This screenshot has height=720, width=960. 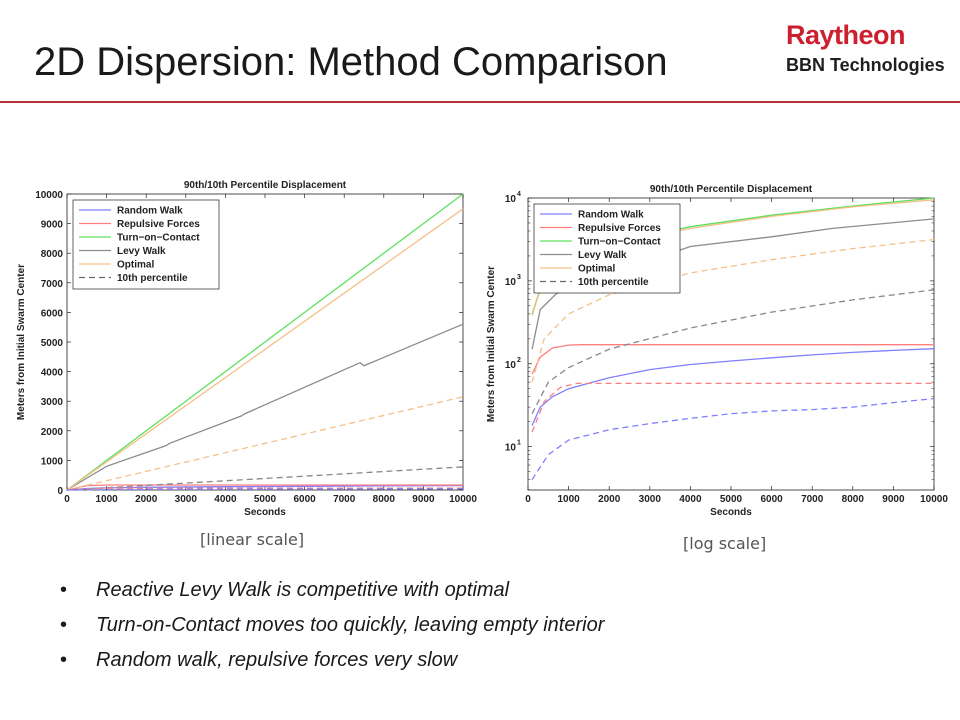 What do you see at coordinates (519, 360) in the screenshot?
I see `y-tick-exponent: 2` at bounding box center [519, 360].